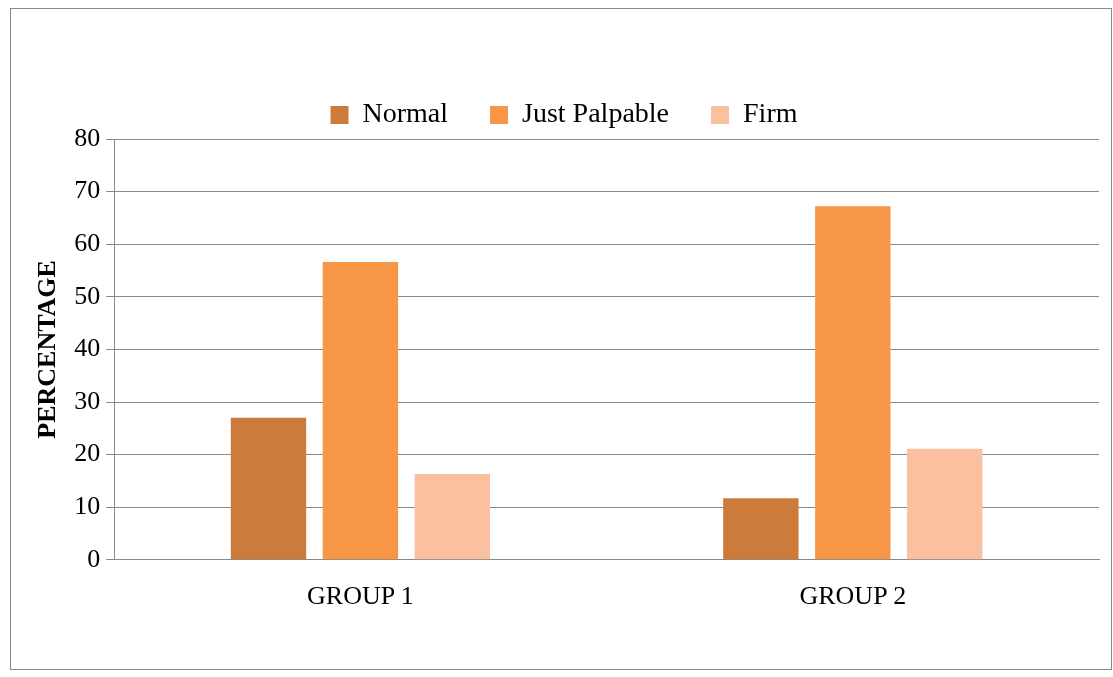  Describe the element at coordinates (87, 400) in the screenshot. I see `y-tick-label: 30` at that location.